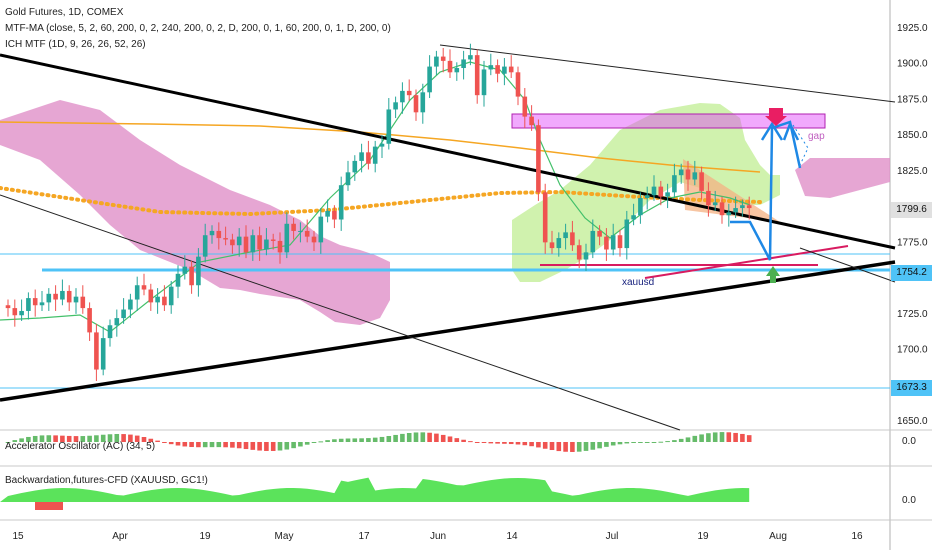 This screenshot has height=550, width=932. I want to click on backwardation-legend: Backwardation,futures-CFD (XAUUSD, GC1!), so click(106, 480).